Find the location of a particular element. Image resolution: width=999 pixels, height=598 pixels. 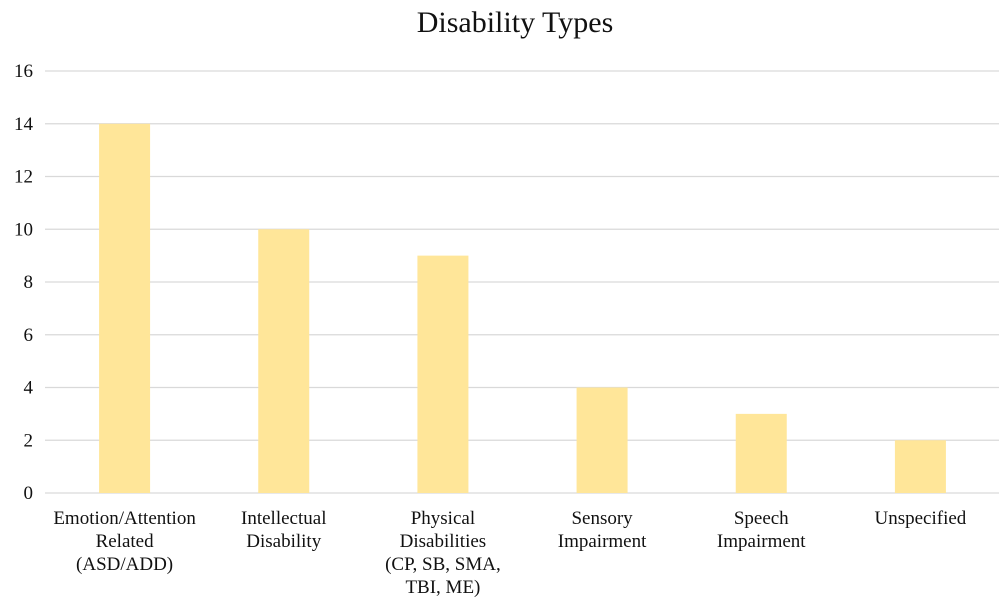

y-tick-label: 6 is located at coordinates (29, 335).